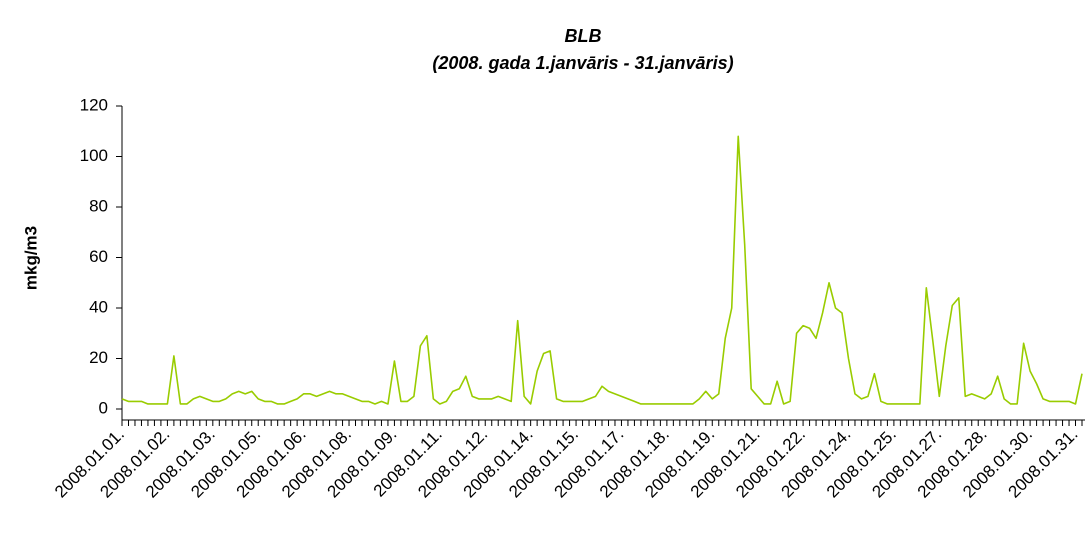 The width and height of the screenshot is (1086, 542). Describe the element at coordinates (94, 155) in the screenshot. I see `y-tick-label: 100` at that location.